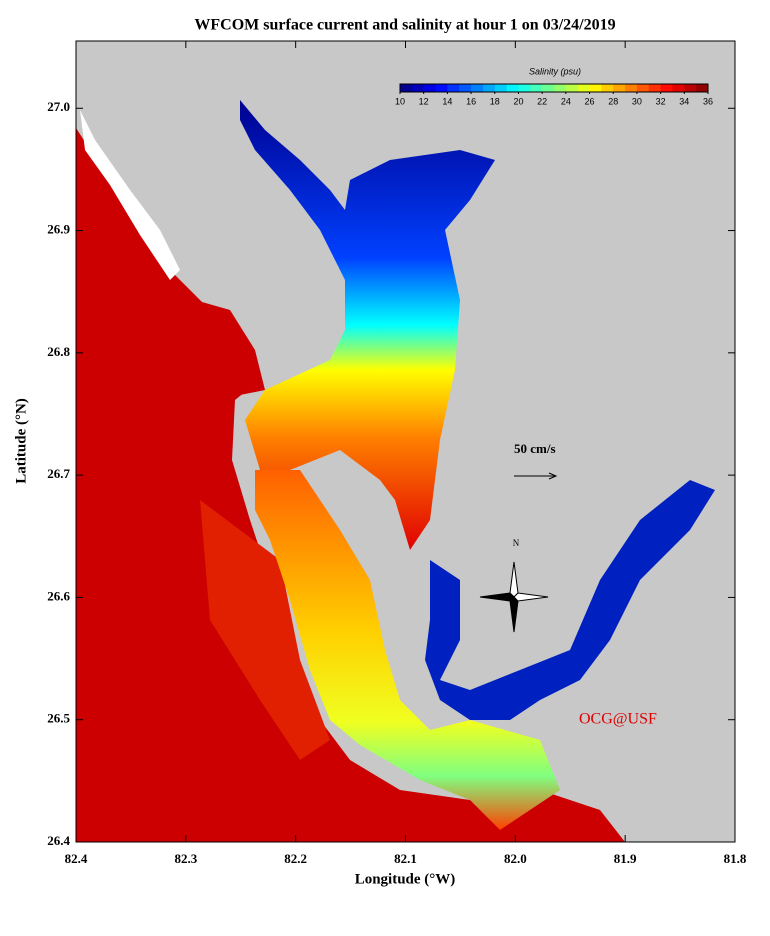 The width and height of the screenshot is (770, 936). Describe the element at coordinates (447, 101) in the screenshot. I see `colorbar-tick-label: 14` at that location.